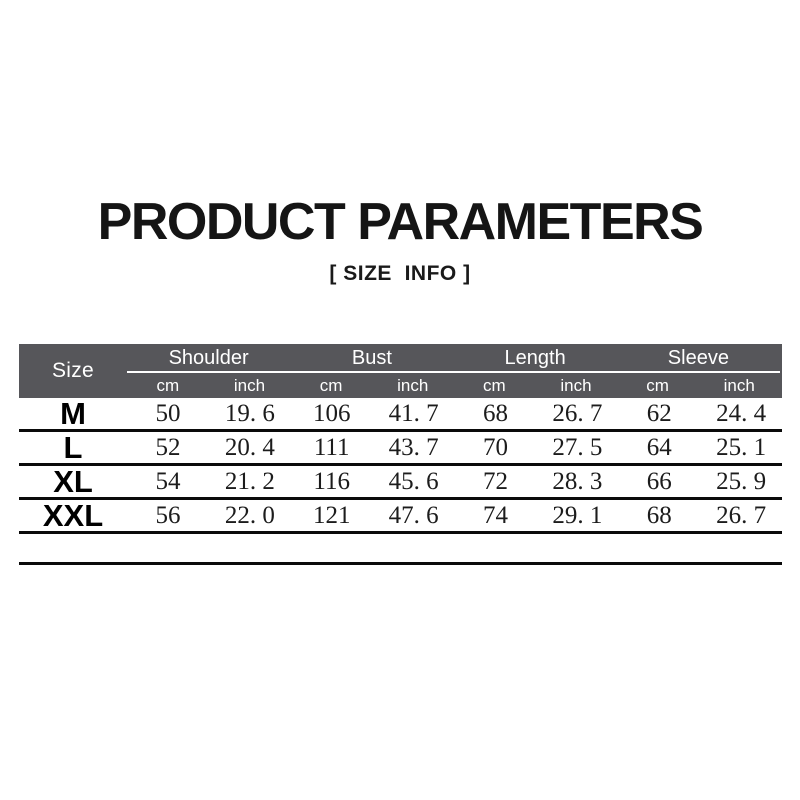  What do you see at coordinates (659, 481) in the screenshot?
I see `value-cell-sleeve-cm: 66` at bounding box center [659, 481].